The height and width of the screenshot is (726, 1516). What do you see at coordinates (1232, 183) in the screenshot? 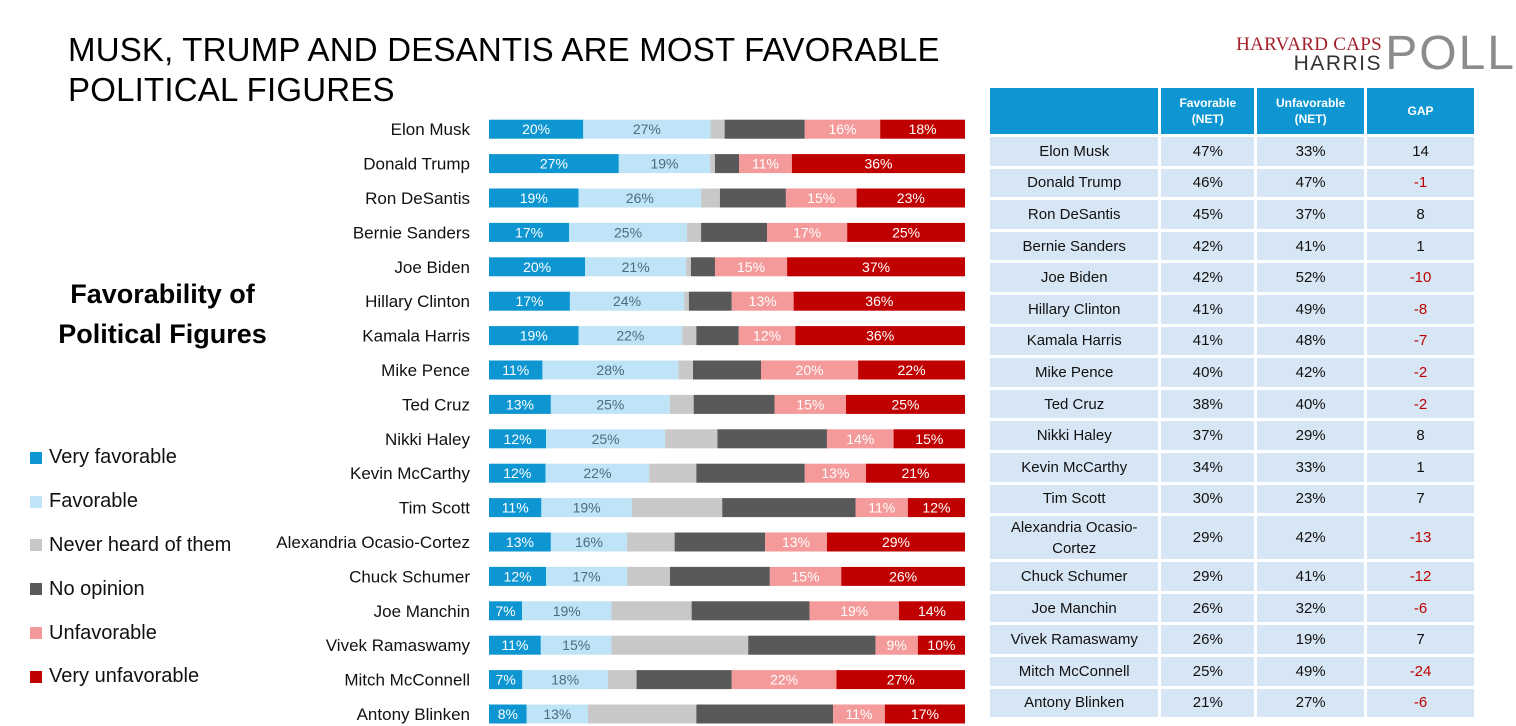
I see `table-row: Donald Trump 46% 47% -1` at bounding box center [1232, 183].